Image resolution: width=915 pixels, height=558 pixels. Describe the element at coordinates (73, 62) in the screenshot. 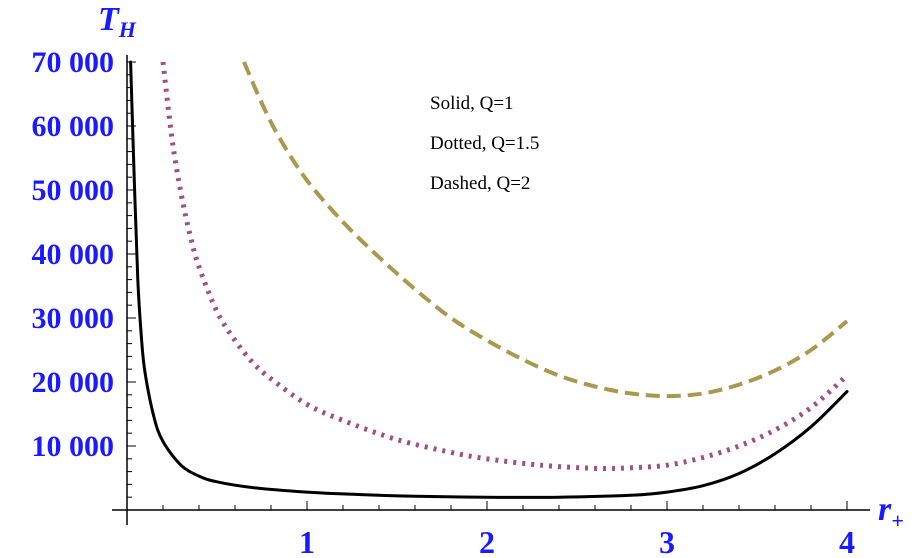

I see `y-tick-label: 70 000` at that location.